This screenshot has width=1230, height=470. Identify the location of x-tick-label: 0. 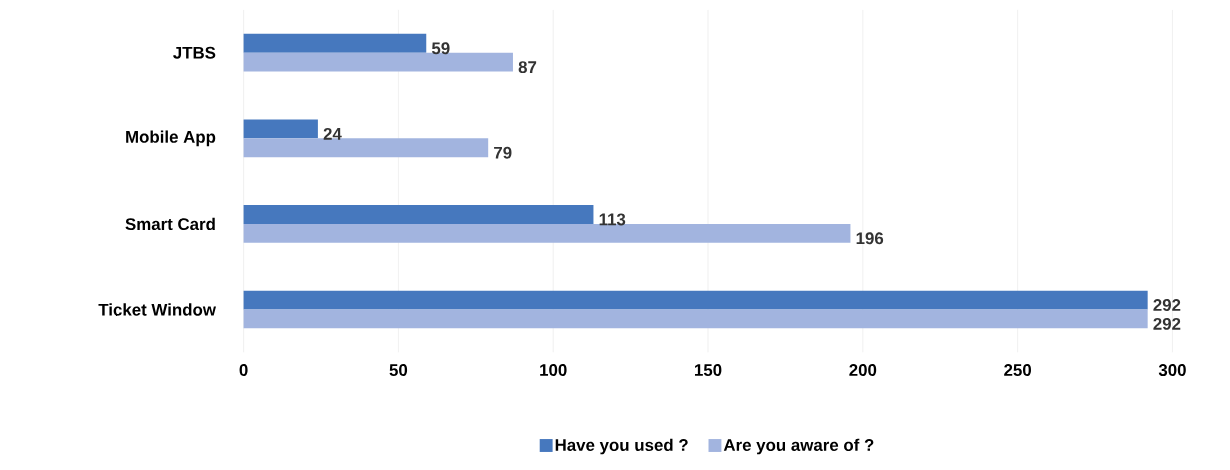
(243, 369).